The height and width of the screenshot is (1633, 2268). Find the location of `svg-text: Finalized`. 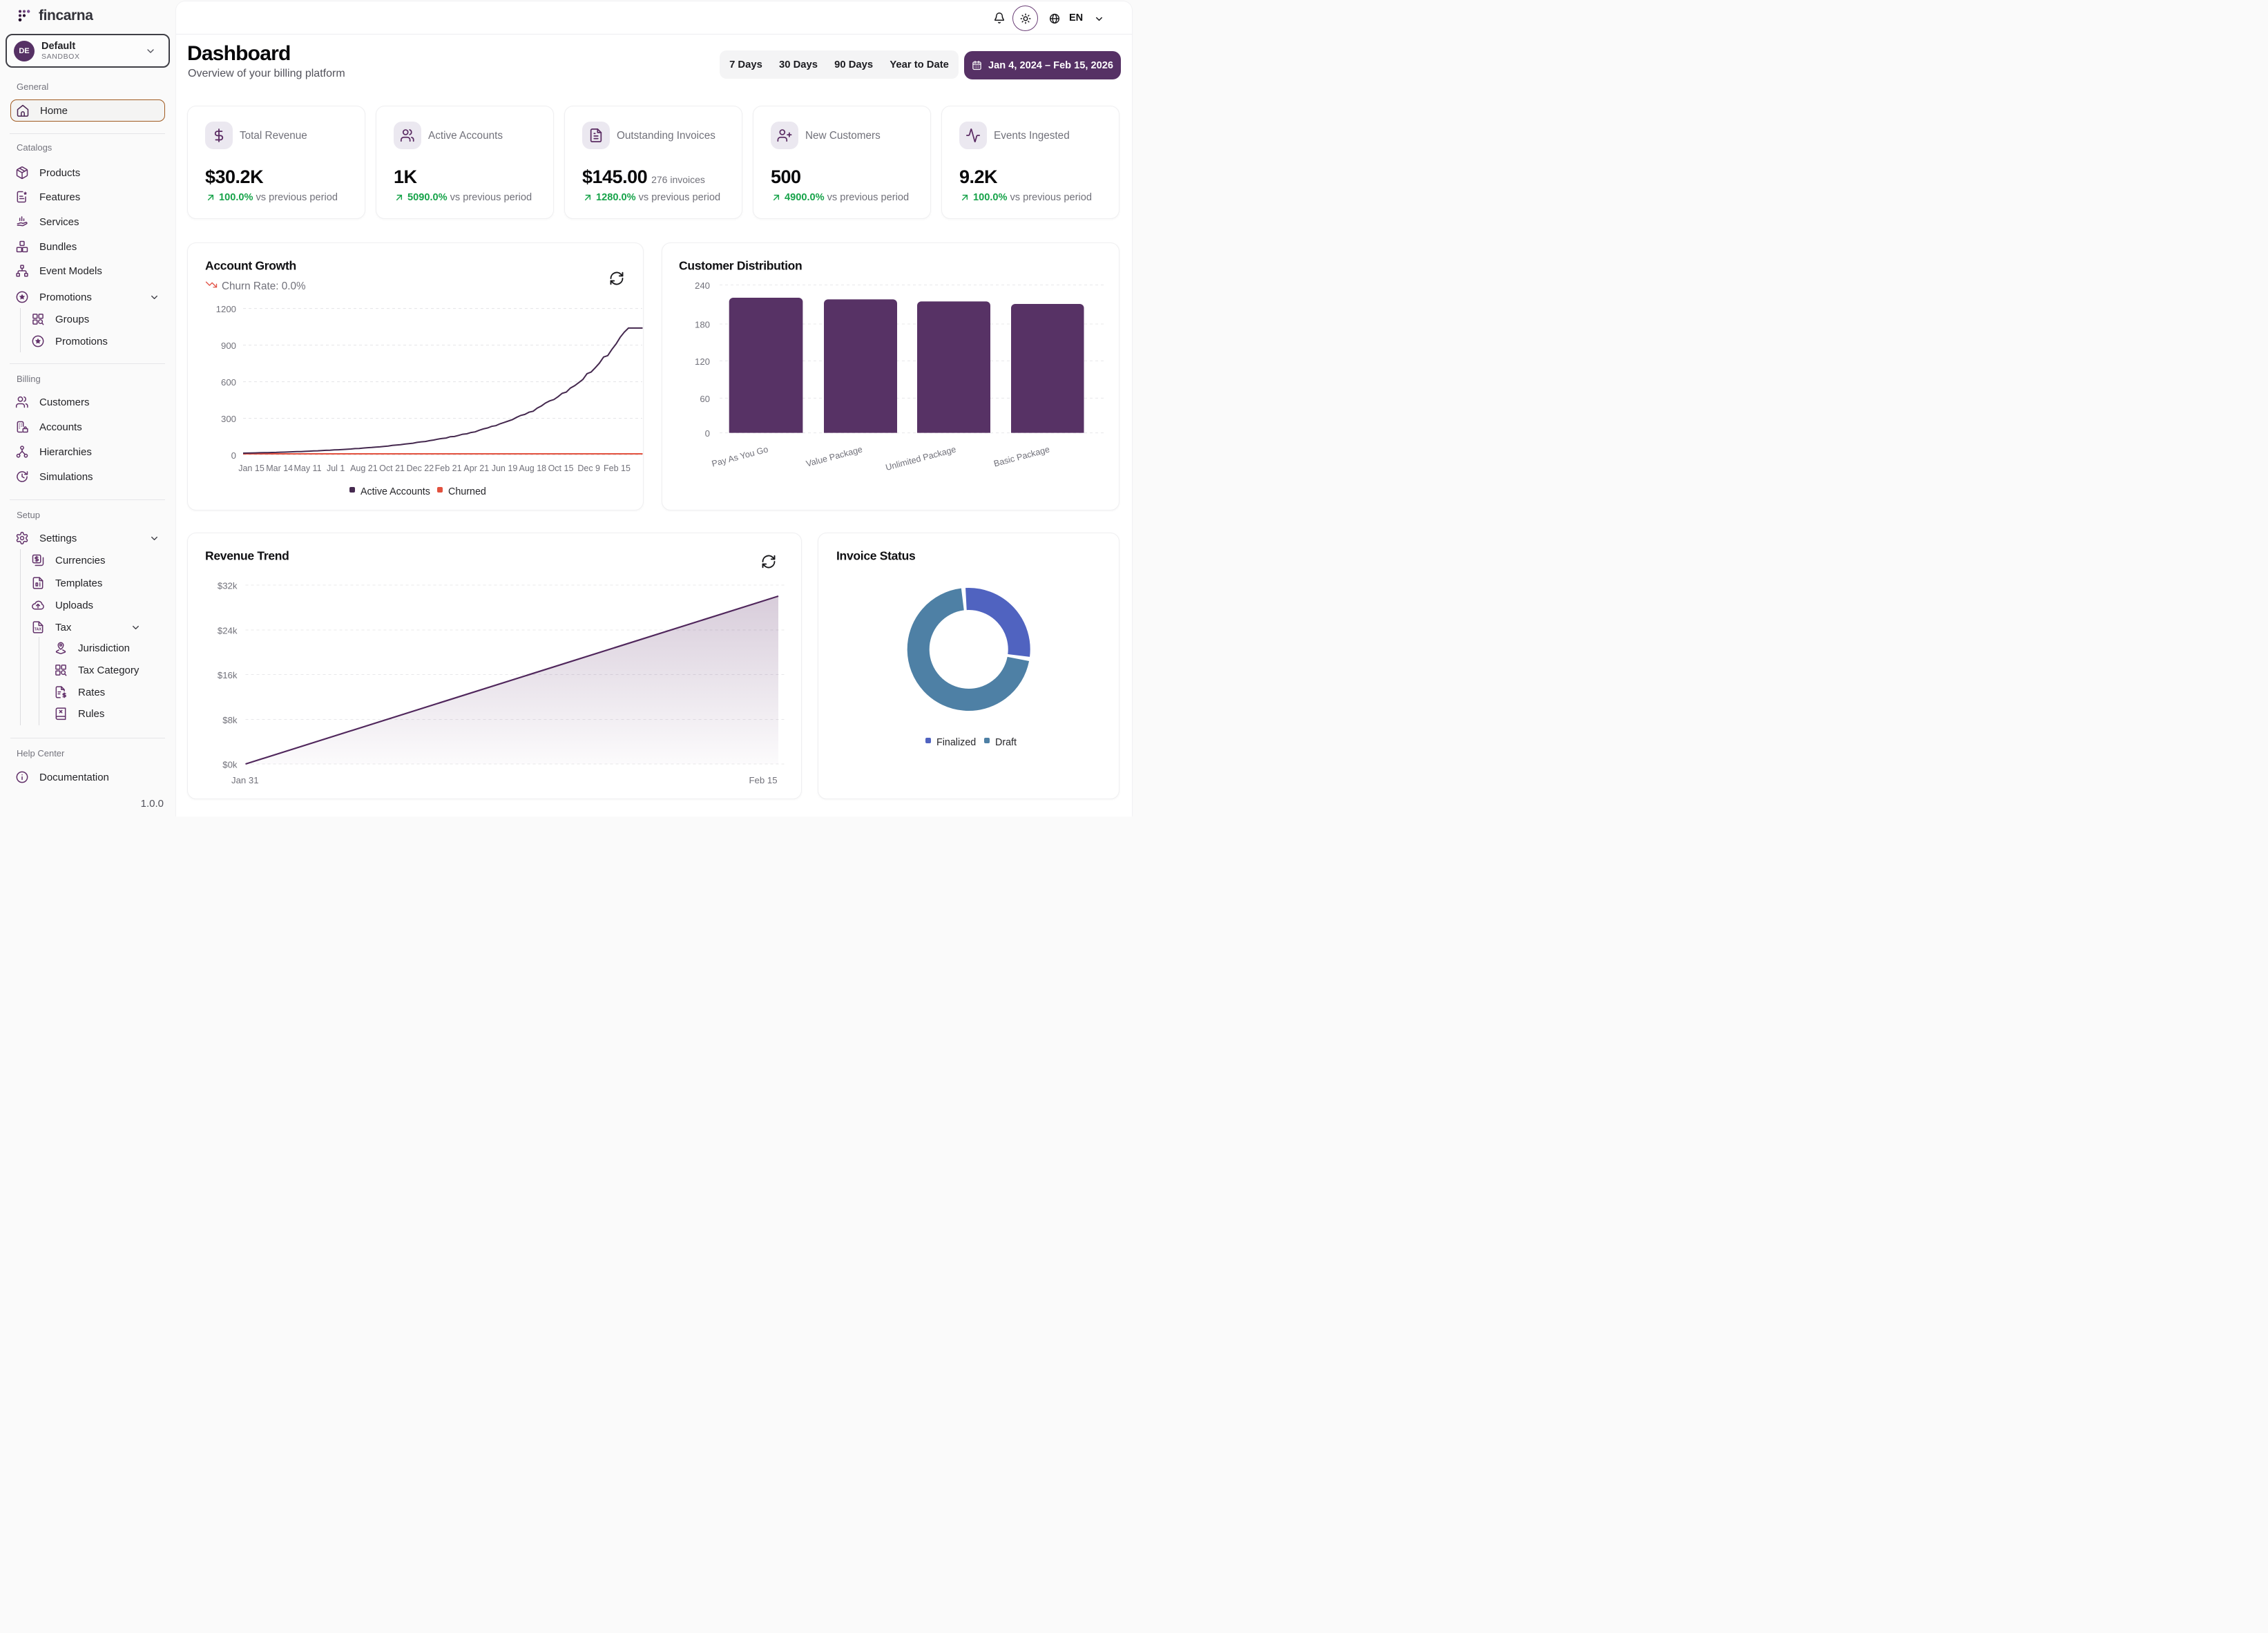

svg-text: Finalized is located at coordinates (956, 743).